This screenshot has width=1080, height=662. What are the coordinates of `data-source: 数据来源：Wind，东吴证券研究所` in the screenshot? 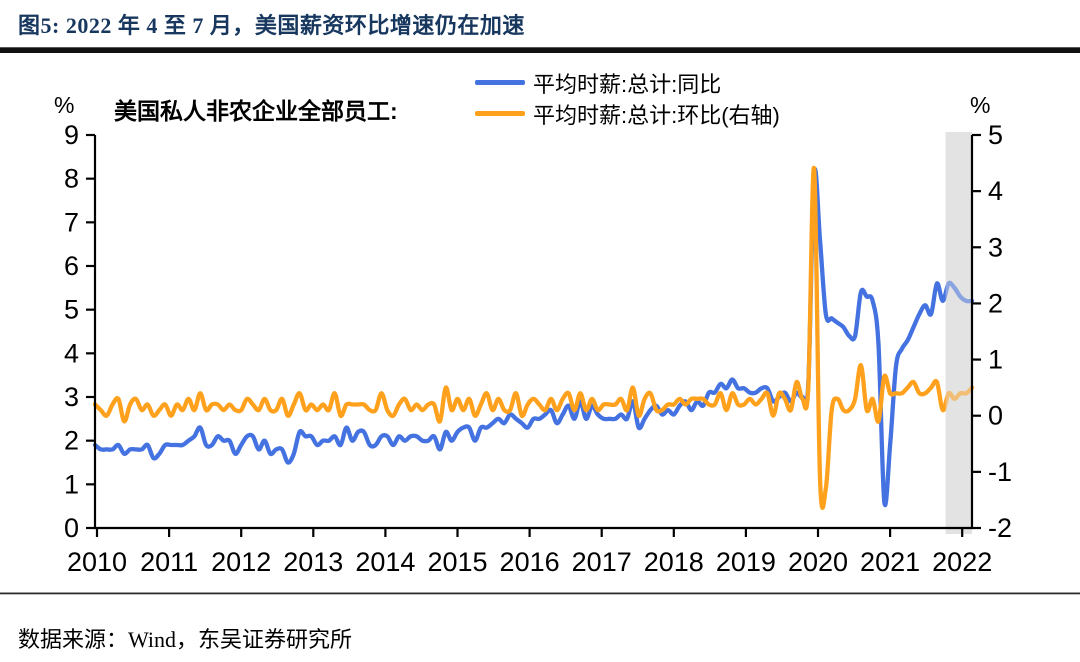 It's located at (185, 639).